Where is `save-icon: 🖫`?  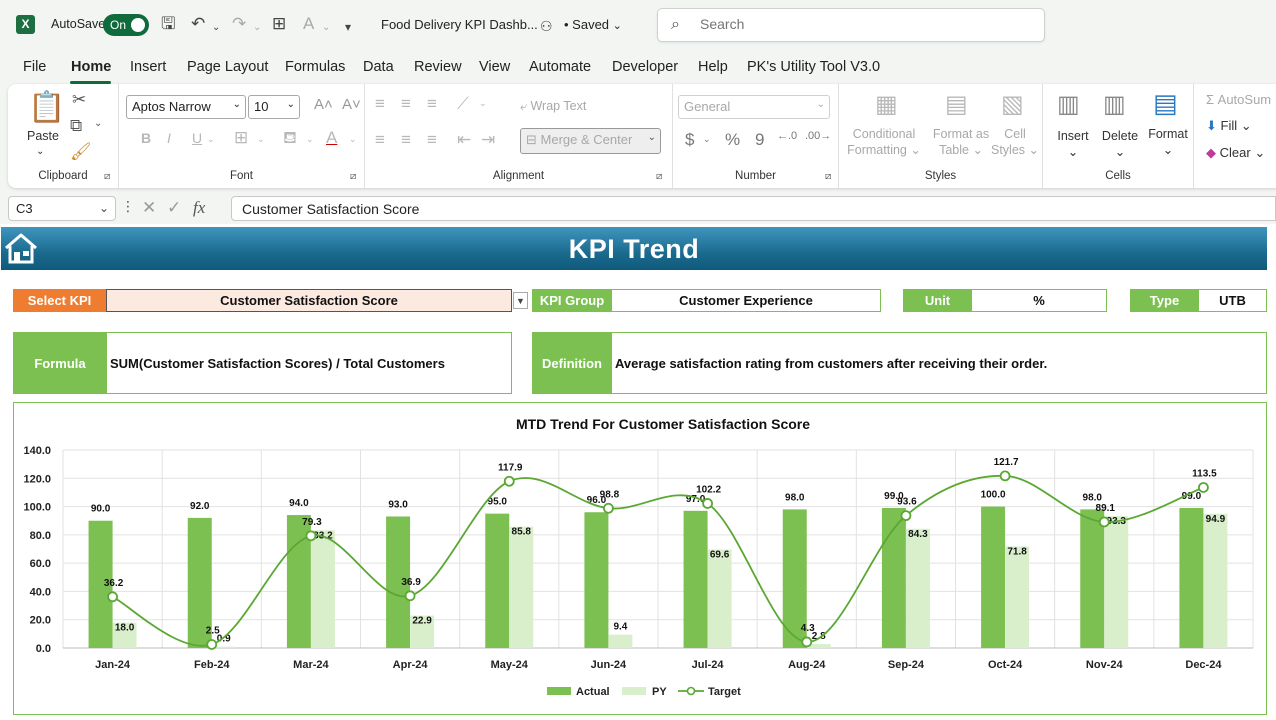
save-icon: 🖫 is located at coordinates (168, 23).